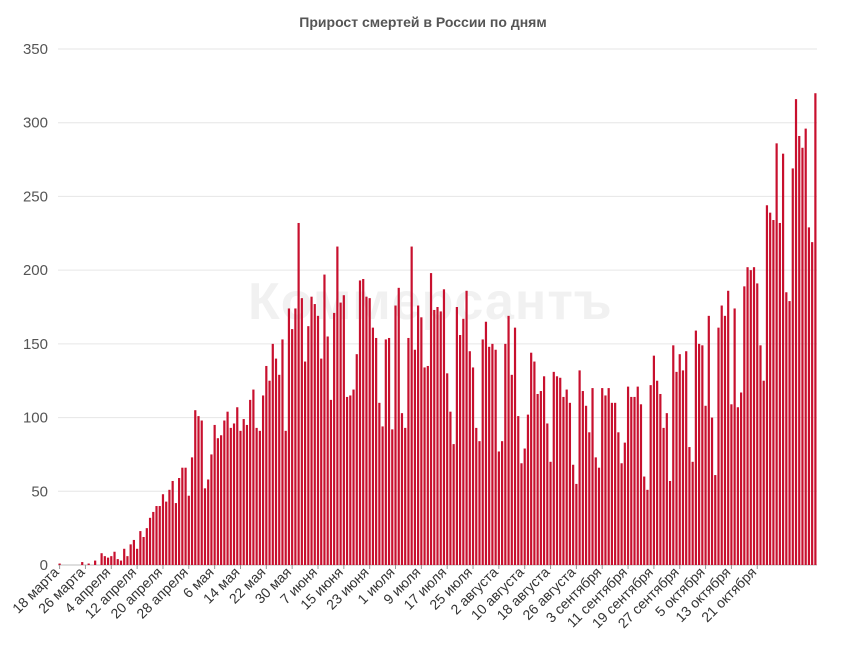 The width and height of the screenshot is (846, 669). What do you see at coordinates (44, 565) in the screenshot?
I see `y-tick-label: 0` at bounding box center [44, 565].